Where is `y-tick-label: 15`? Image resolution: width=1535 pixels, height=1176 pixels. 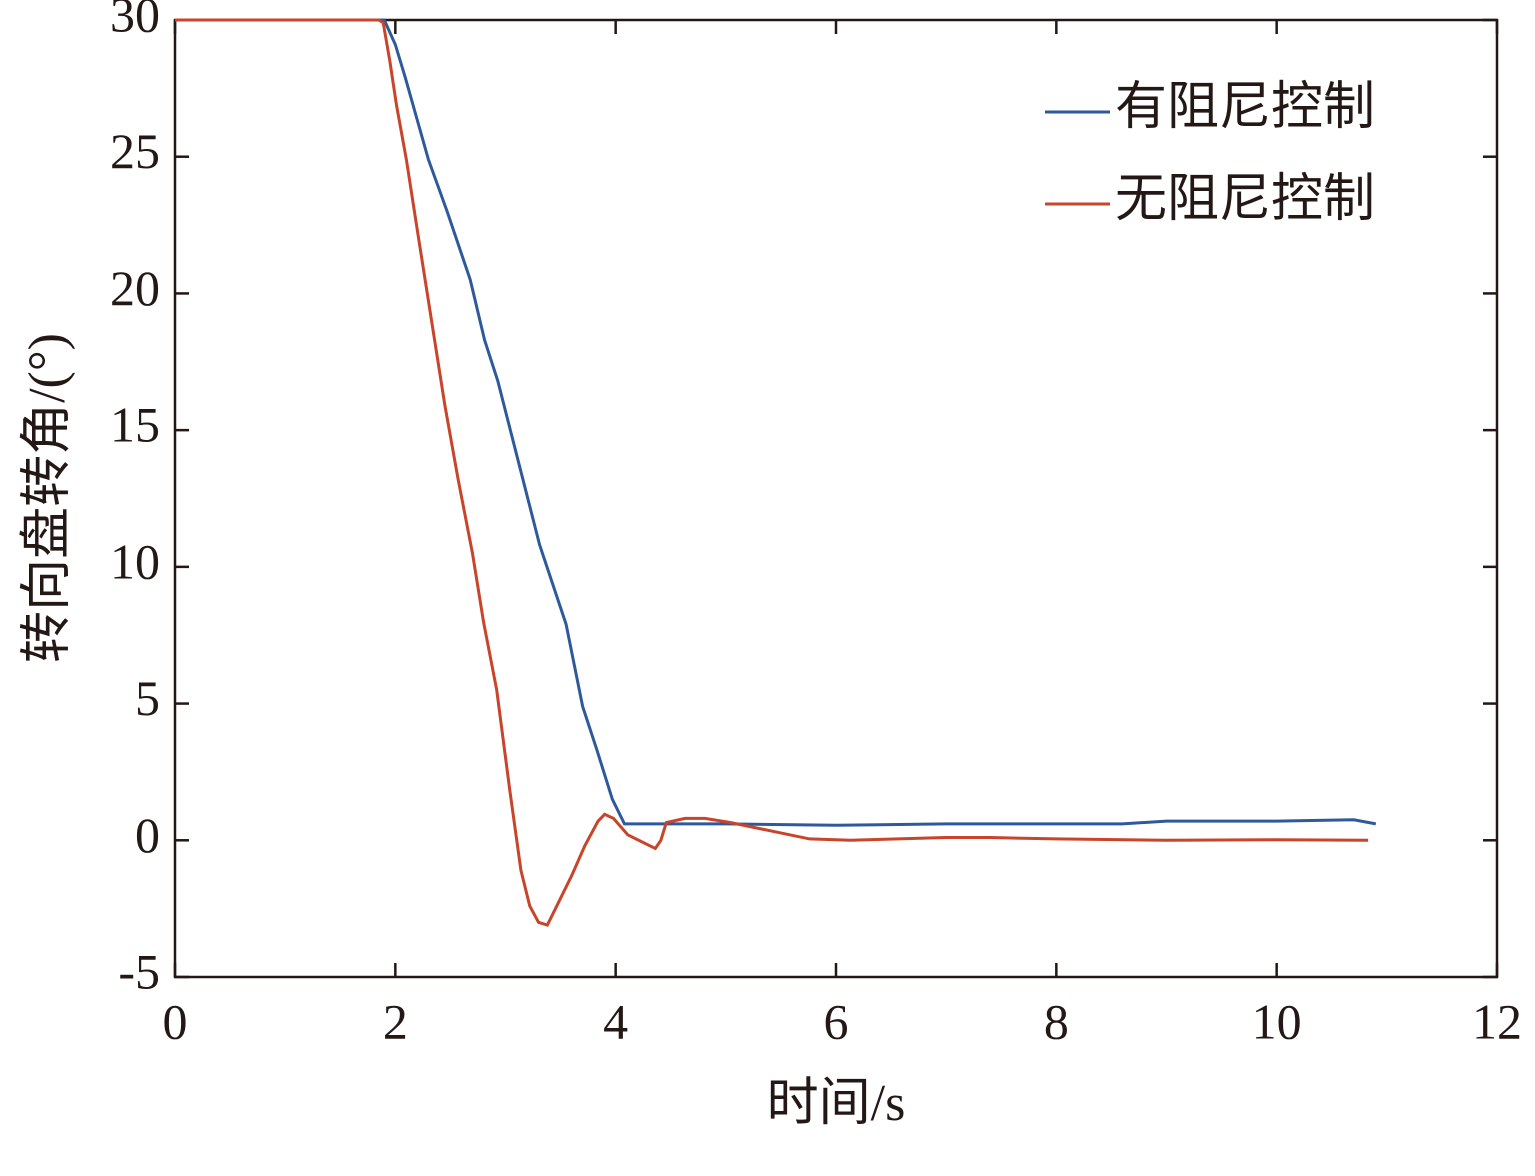 y-tick-label: 15 is located at coordinates (135, 425).